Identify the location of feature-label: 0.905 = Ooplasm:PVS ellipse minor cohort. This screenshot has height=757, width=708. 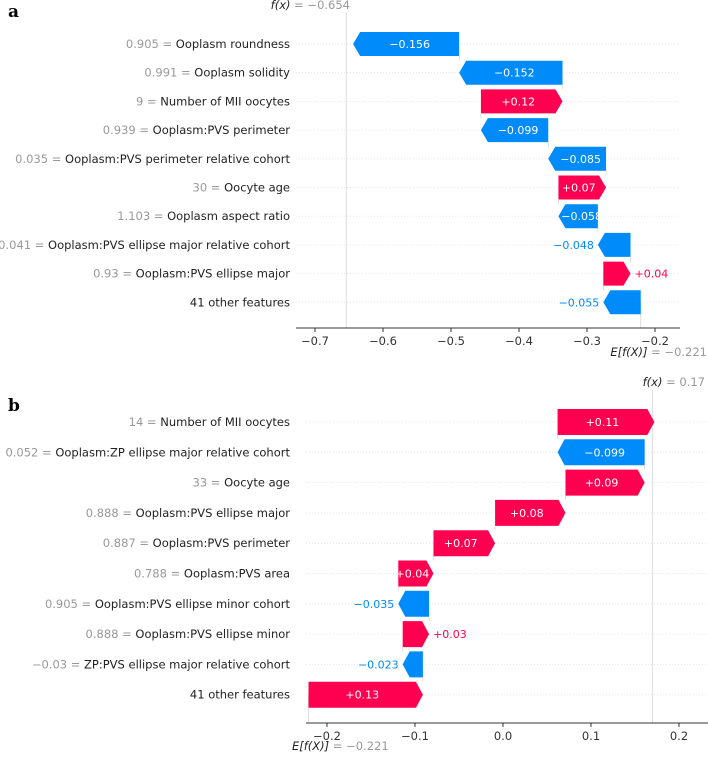
(168, 604).